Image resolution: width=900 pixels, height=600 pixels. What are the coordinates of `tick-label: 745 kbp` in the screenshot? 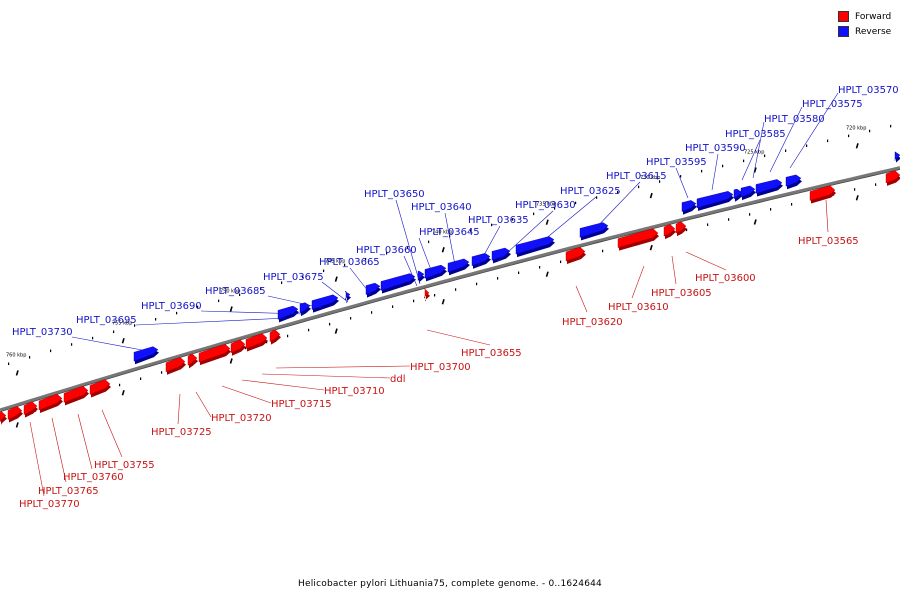 It's located at (335, 262).